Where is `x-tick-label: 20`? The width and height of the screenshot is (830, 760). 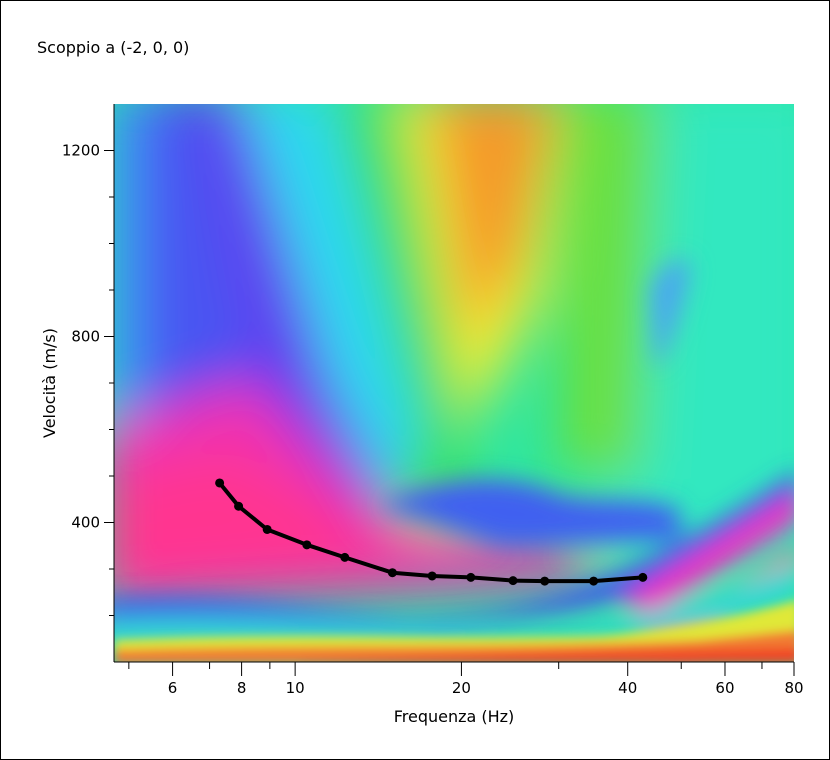 x-tick-label: 20 is located at coordinates (461, 688).